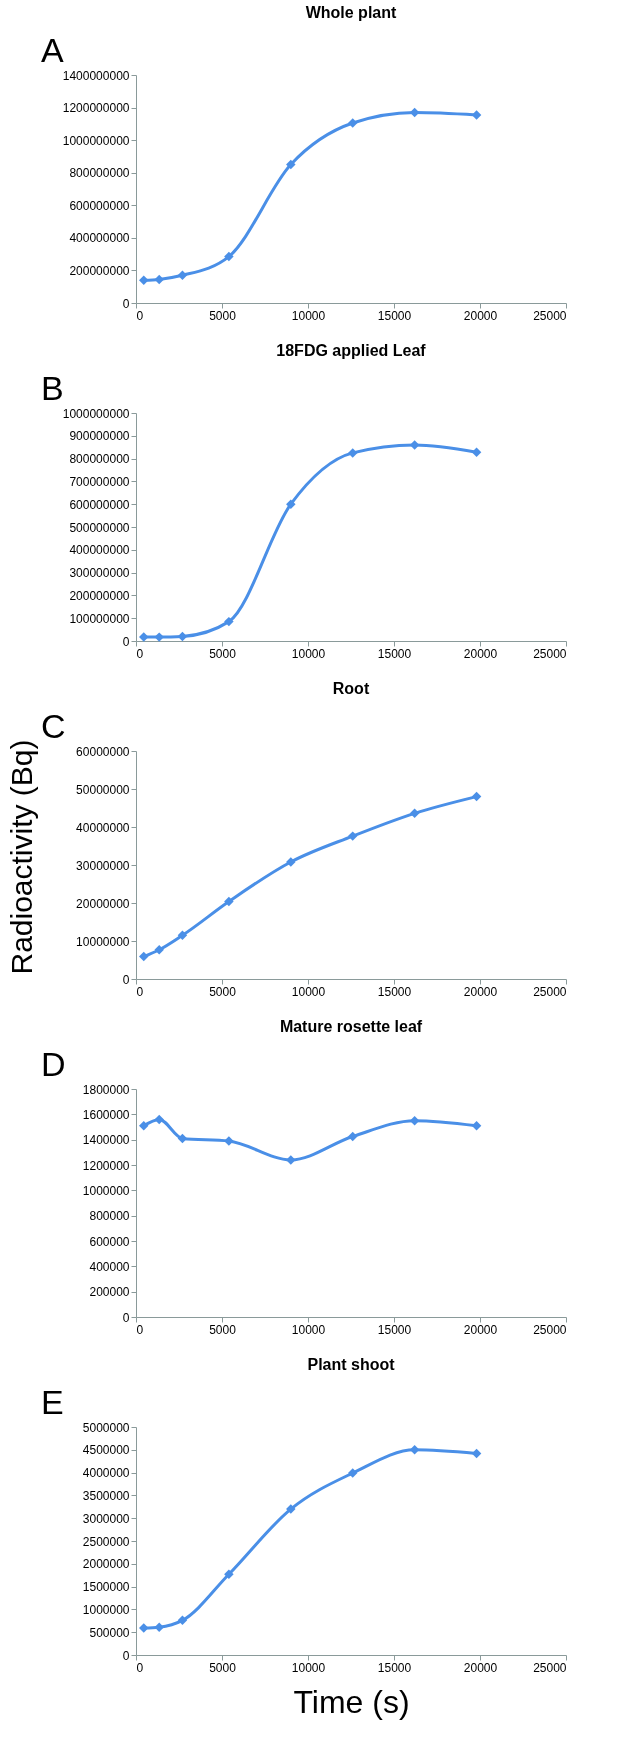  Describe the element at coordinates (53, 726) in the screenshot. I see `text: C` at that location.